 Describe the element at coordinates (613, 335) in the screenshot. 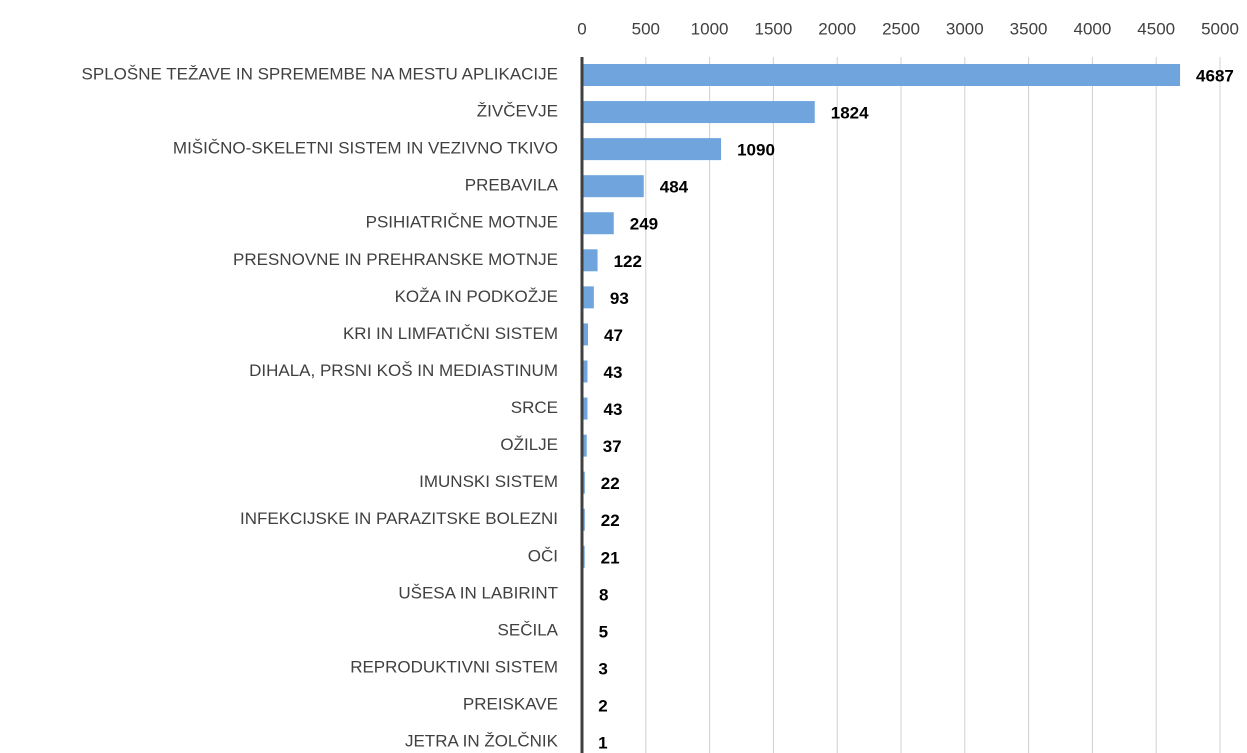

I see `value-label: 47` at that location.